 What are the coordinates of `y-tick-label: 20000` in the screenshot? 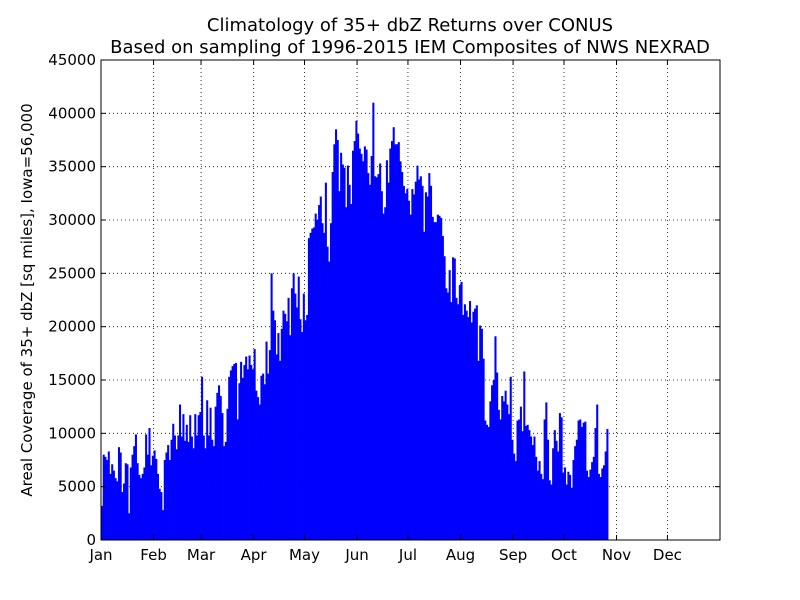 It's located at (72, 327).